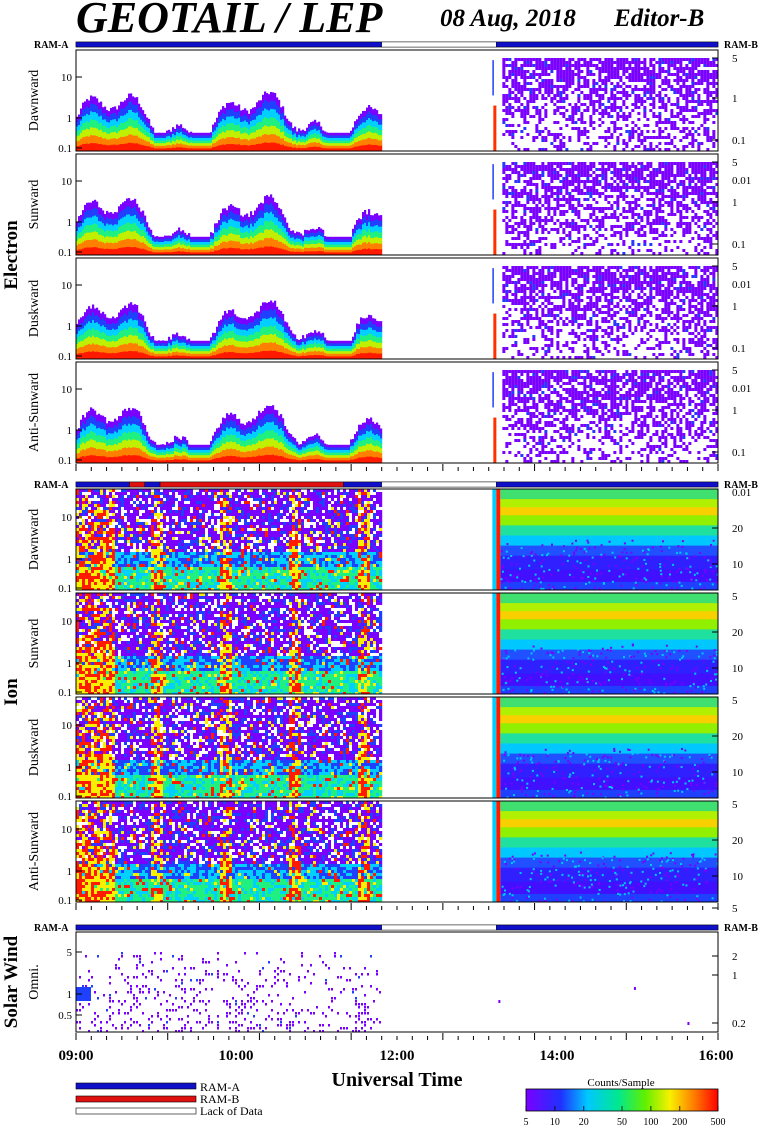 This screenshot has width=762, height=1128. What do you see at coordinates (34, 851) in the screenshot?
I see `panel-direction-label: Anti-Sunward` at bounding box center [34, 851].